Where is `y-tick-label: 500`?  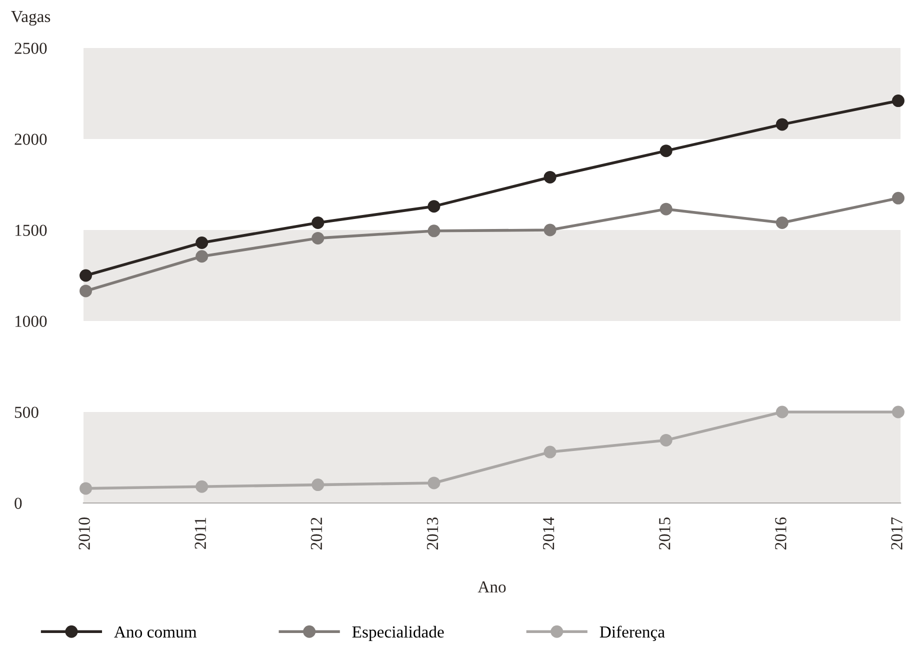
y-tick-label: 500 is located at coordinates (26, 412).